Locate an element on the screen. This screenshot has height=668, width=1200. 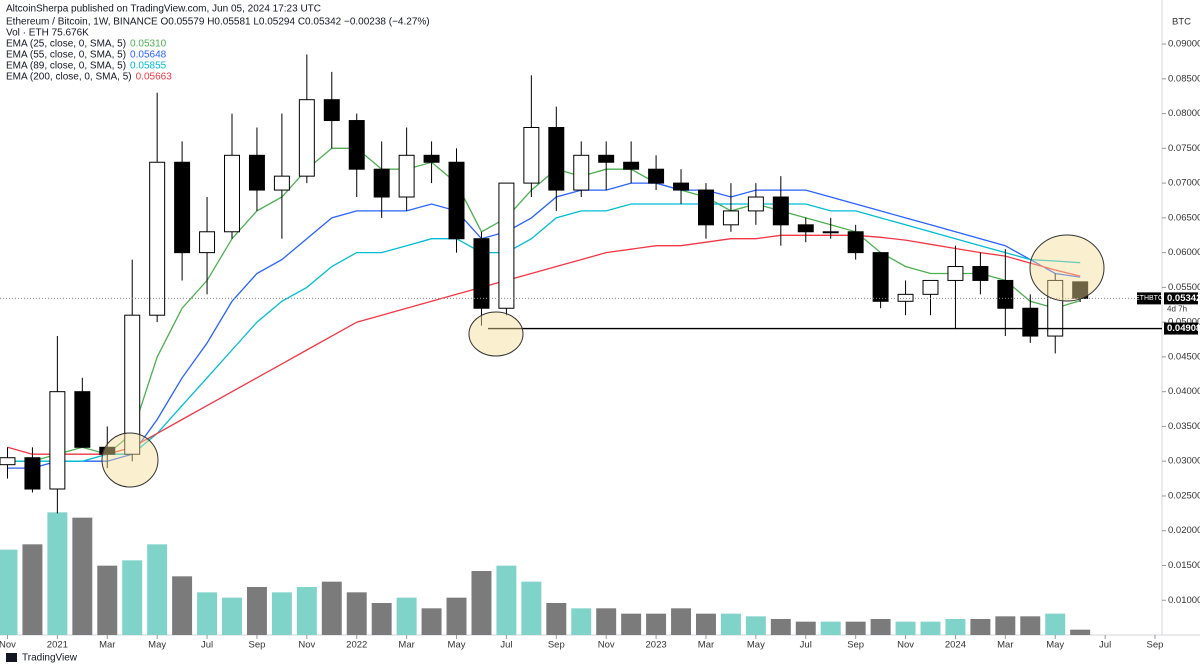
y-tick-label: 0.06500 is located at coordinates (1184, 217).